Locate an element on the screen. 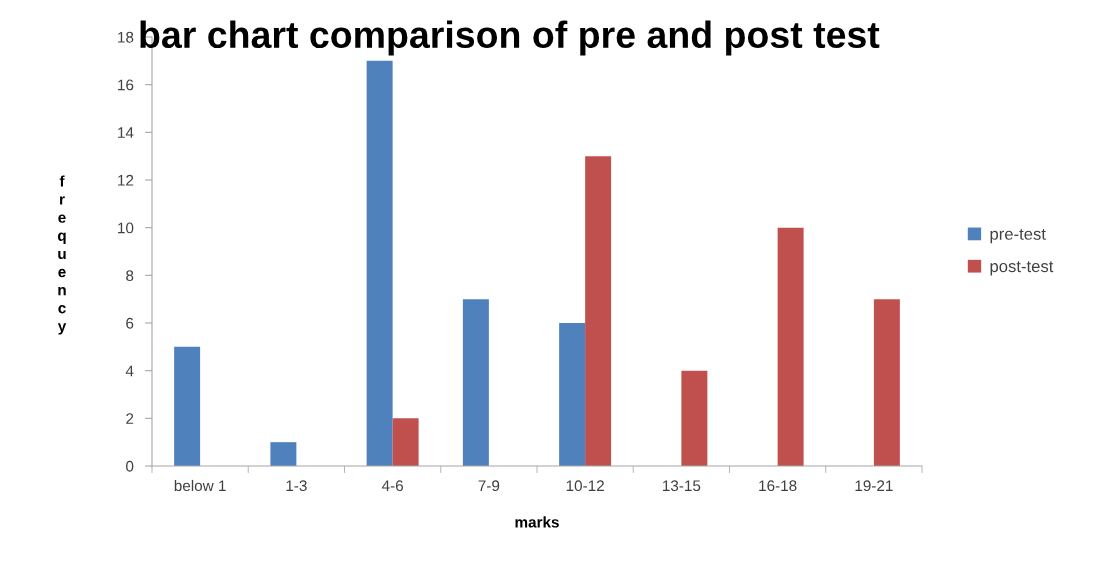 The width and height of the screenshot is (1100, 563). x-tick-label: 19-21 is located at coordinates (874, 486).